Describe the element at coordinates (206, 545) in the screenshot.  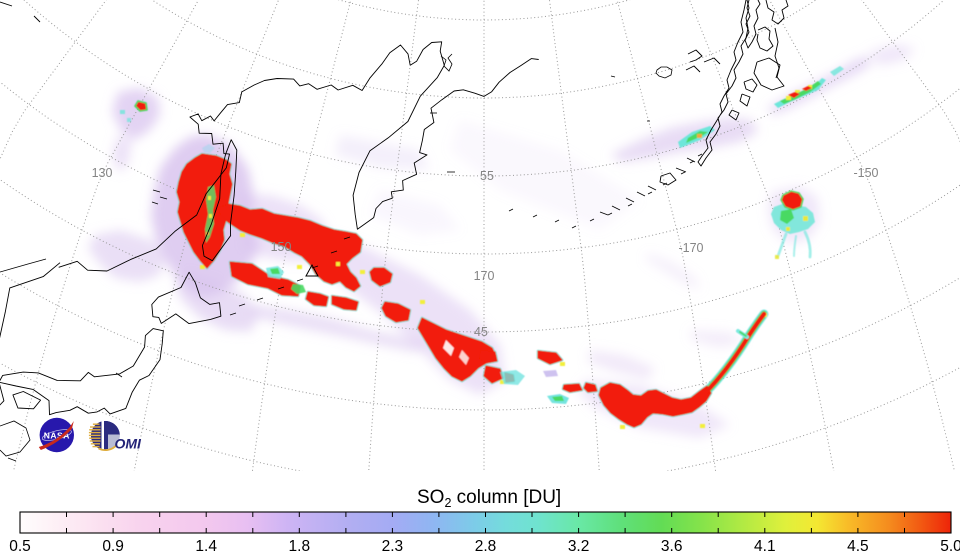
I see `svg-text: 1.4` at that location.